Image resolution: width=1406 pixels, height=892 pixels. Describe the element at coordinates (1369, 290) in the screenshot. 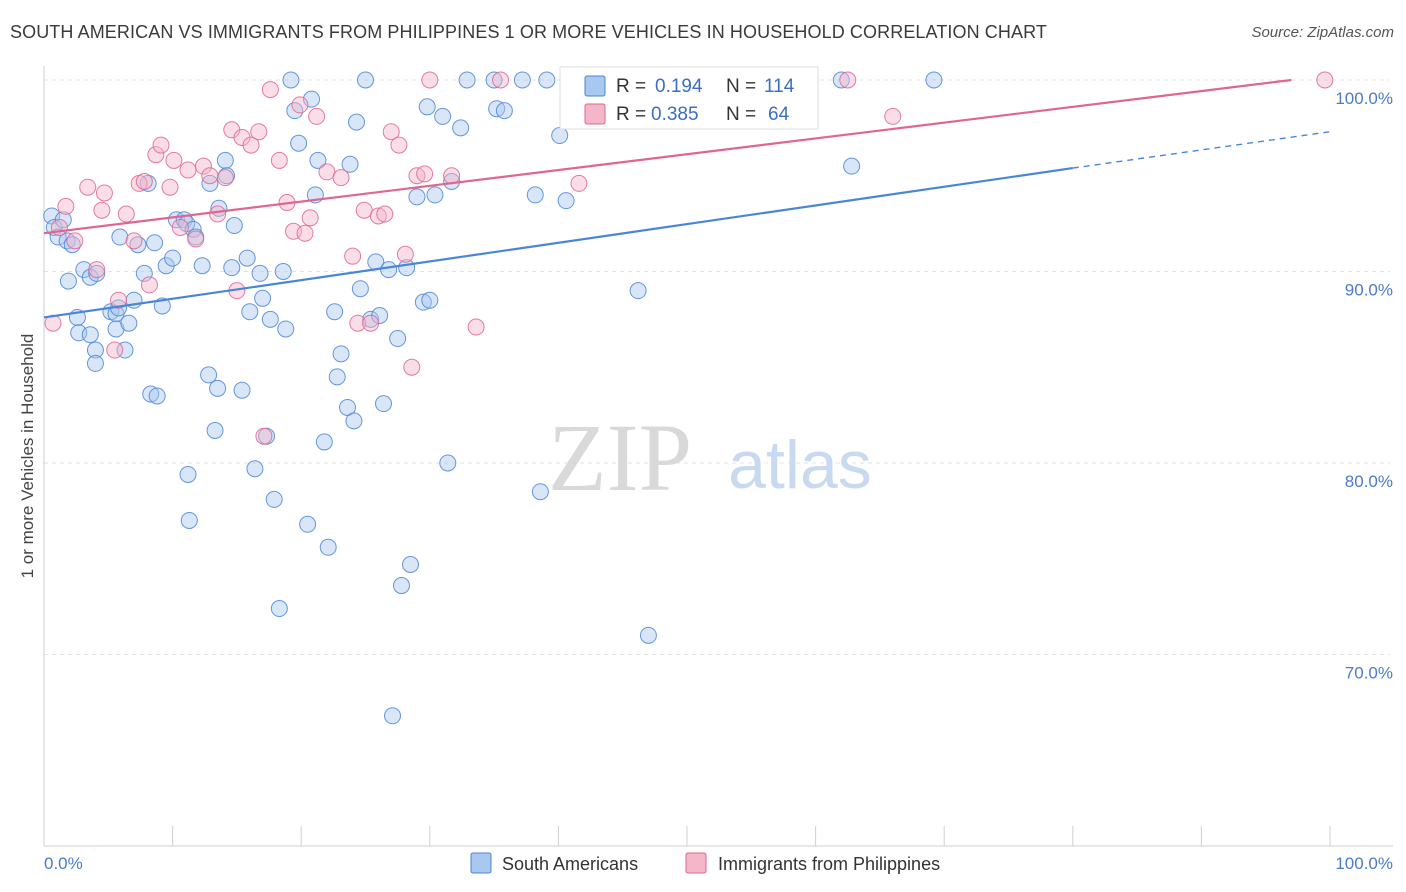

I see `y-tick-label: 90.0%` at that location.